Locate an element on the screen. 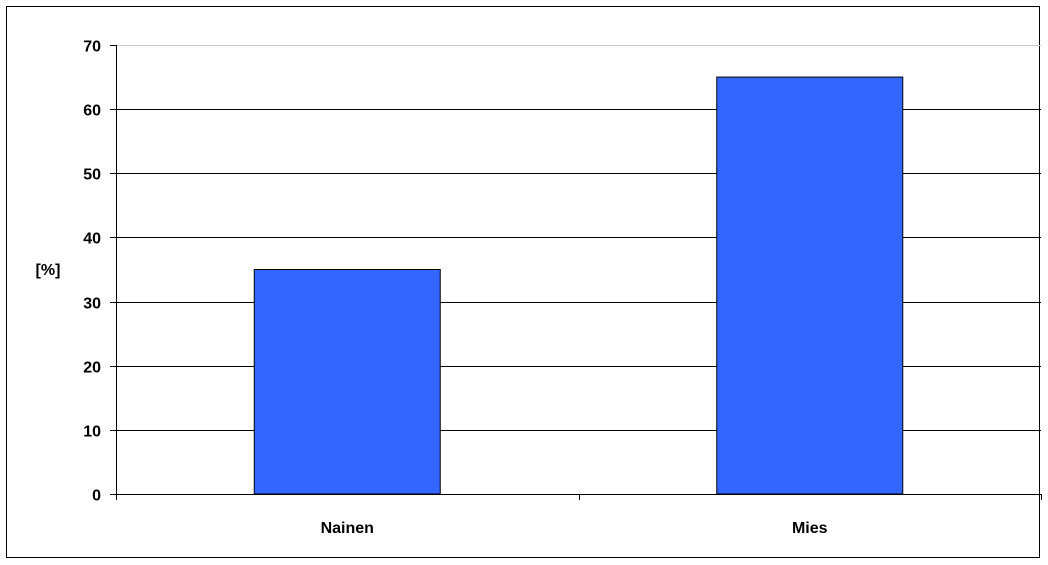 The width and height of the screenshot is (1048, 565). x-tick-labels: Nainen Mies is located at coordinates (574, 528).